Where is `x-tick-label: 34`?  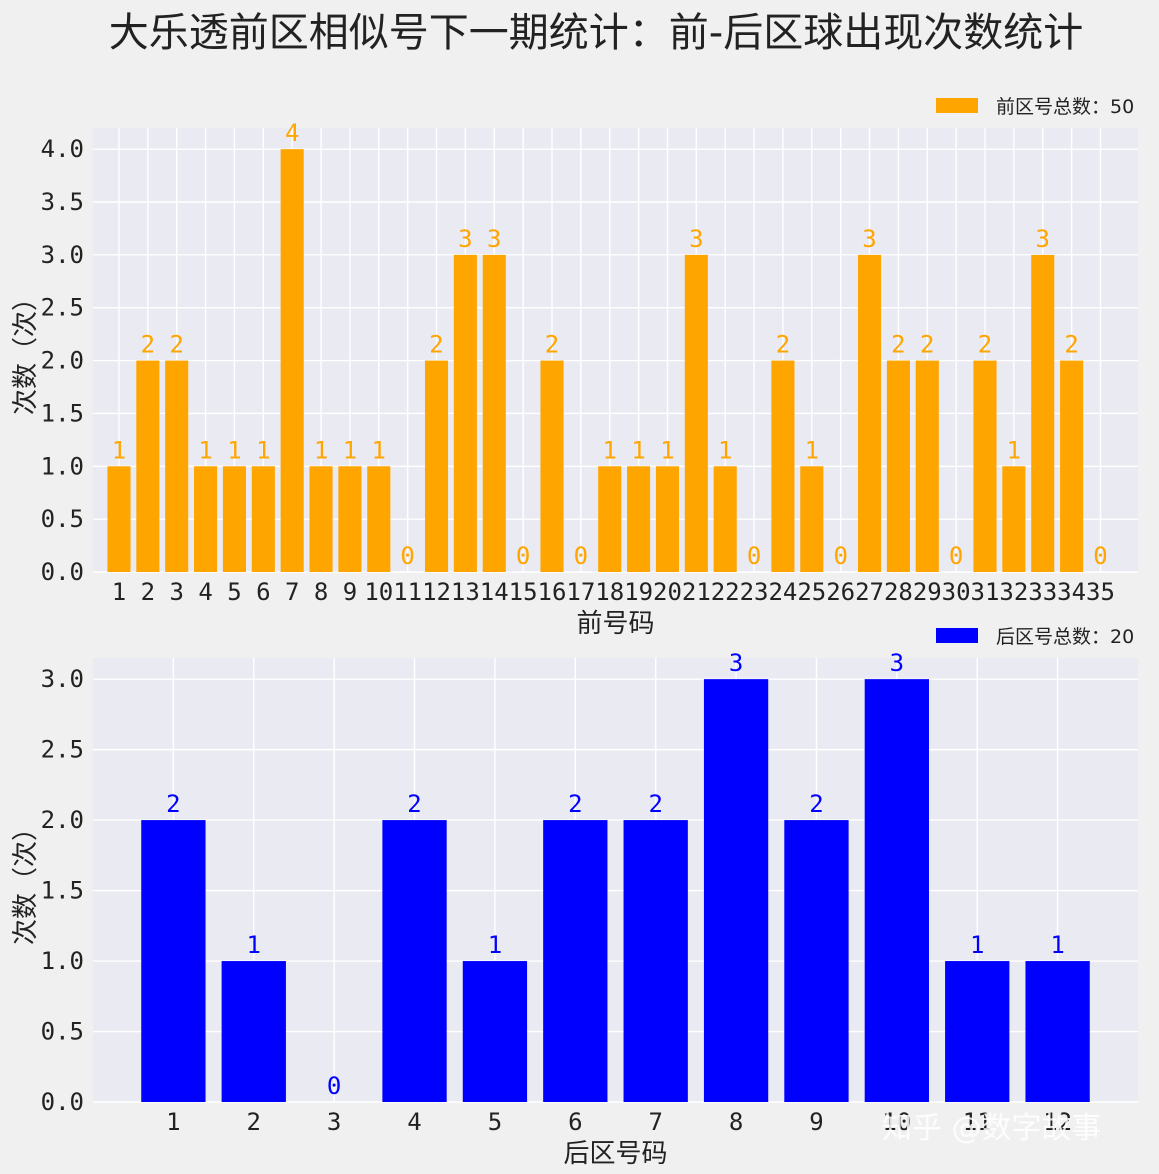 x-tick-label: 34 is located at coordinates (1071, 592).